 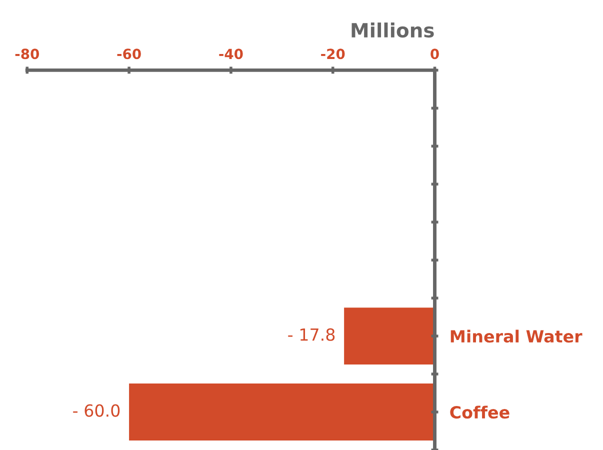 What do you see at coordinates (129, 54) in the screenshot?
I see `x-tick-label: -60` at bounding box center [129, 54].